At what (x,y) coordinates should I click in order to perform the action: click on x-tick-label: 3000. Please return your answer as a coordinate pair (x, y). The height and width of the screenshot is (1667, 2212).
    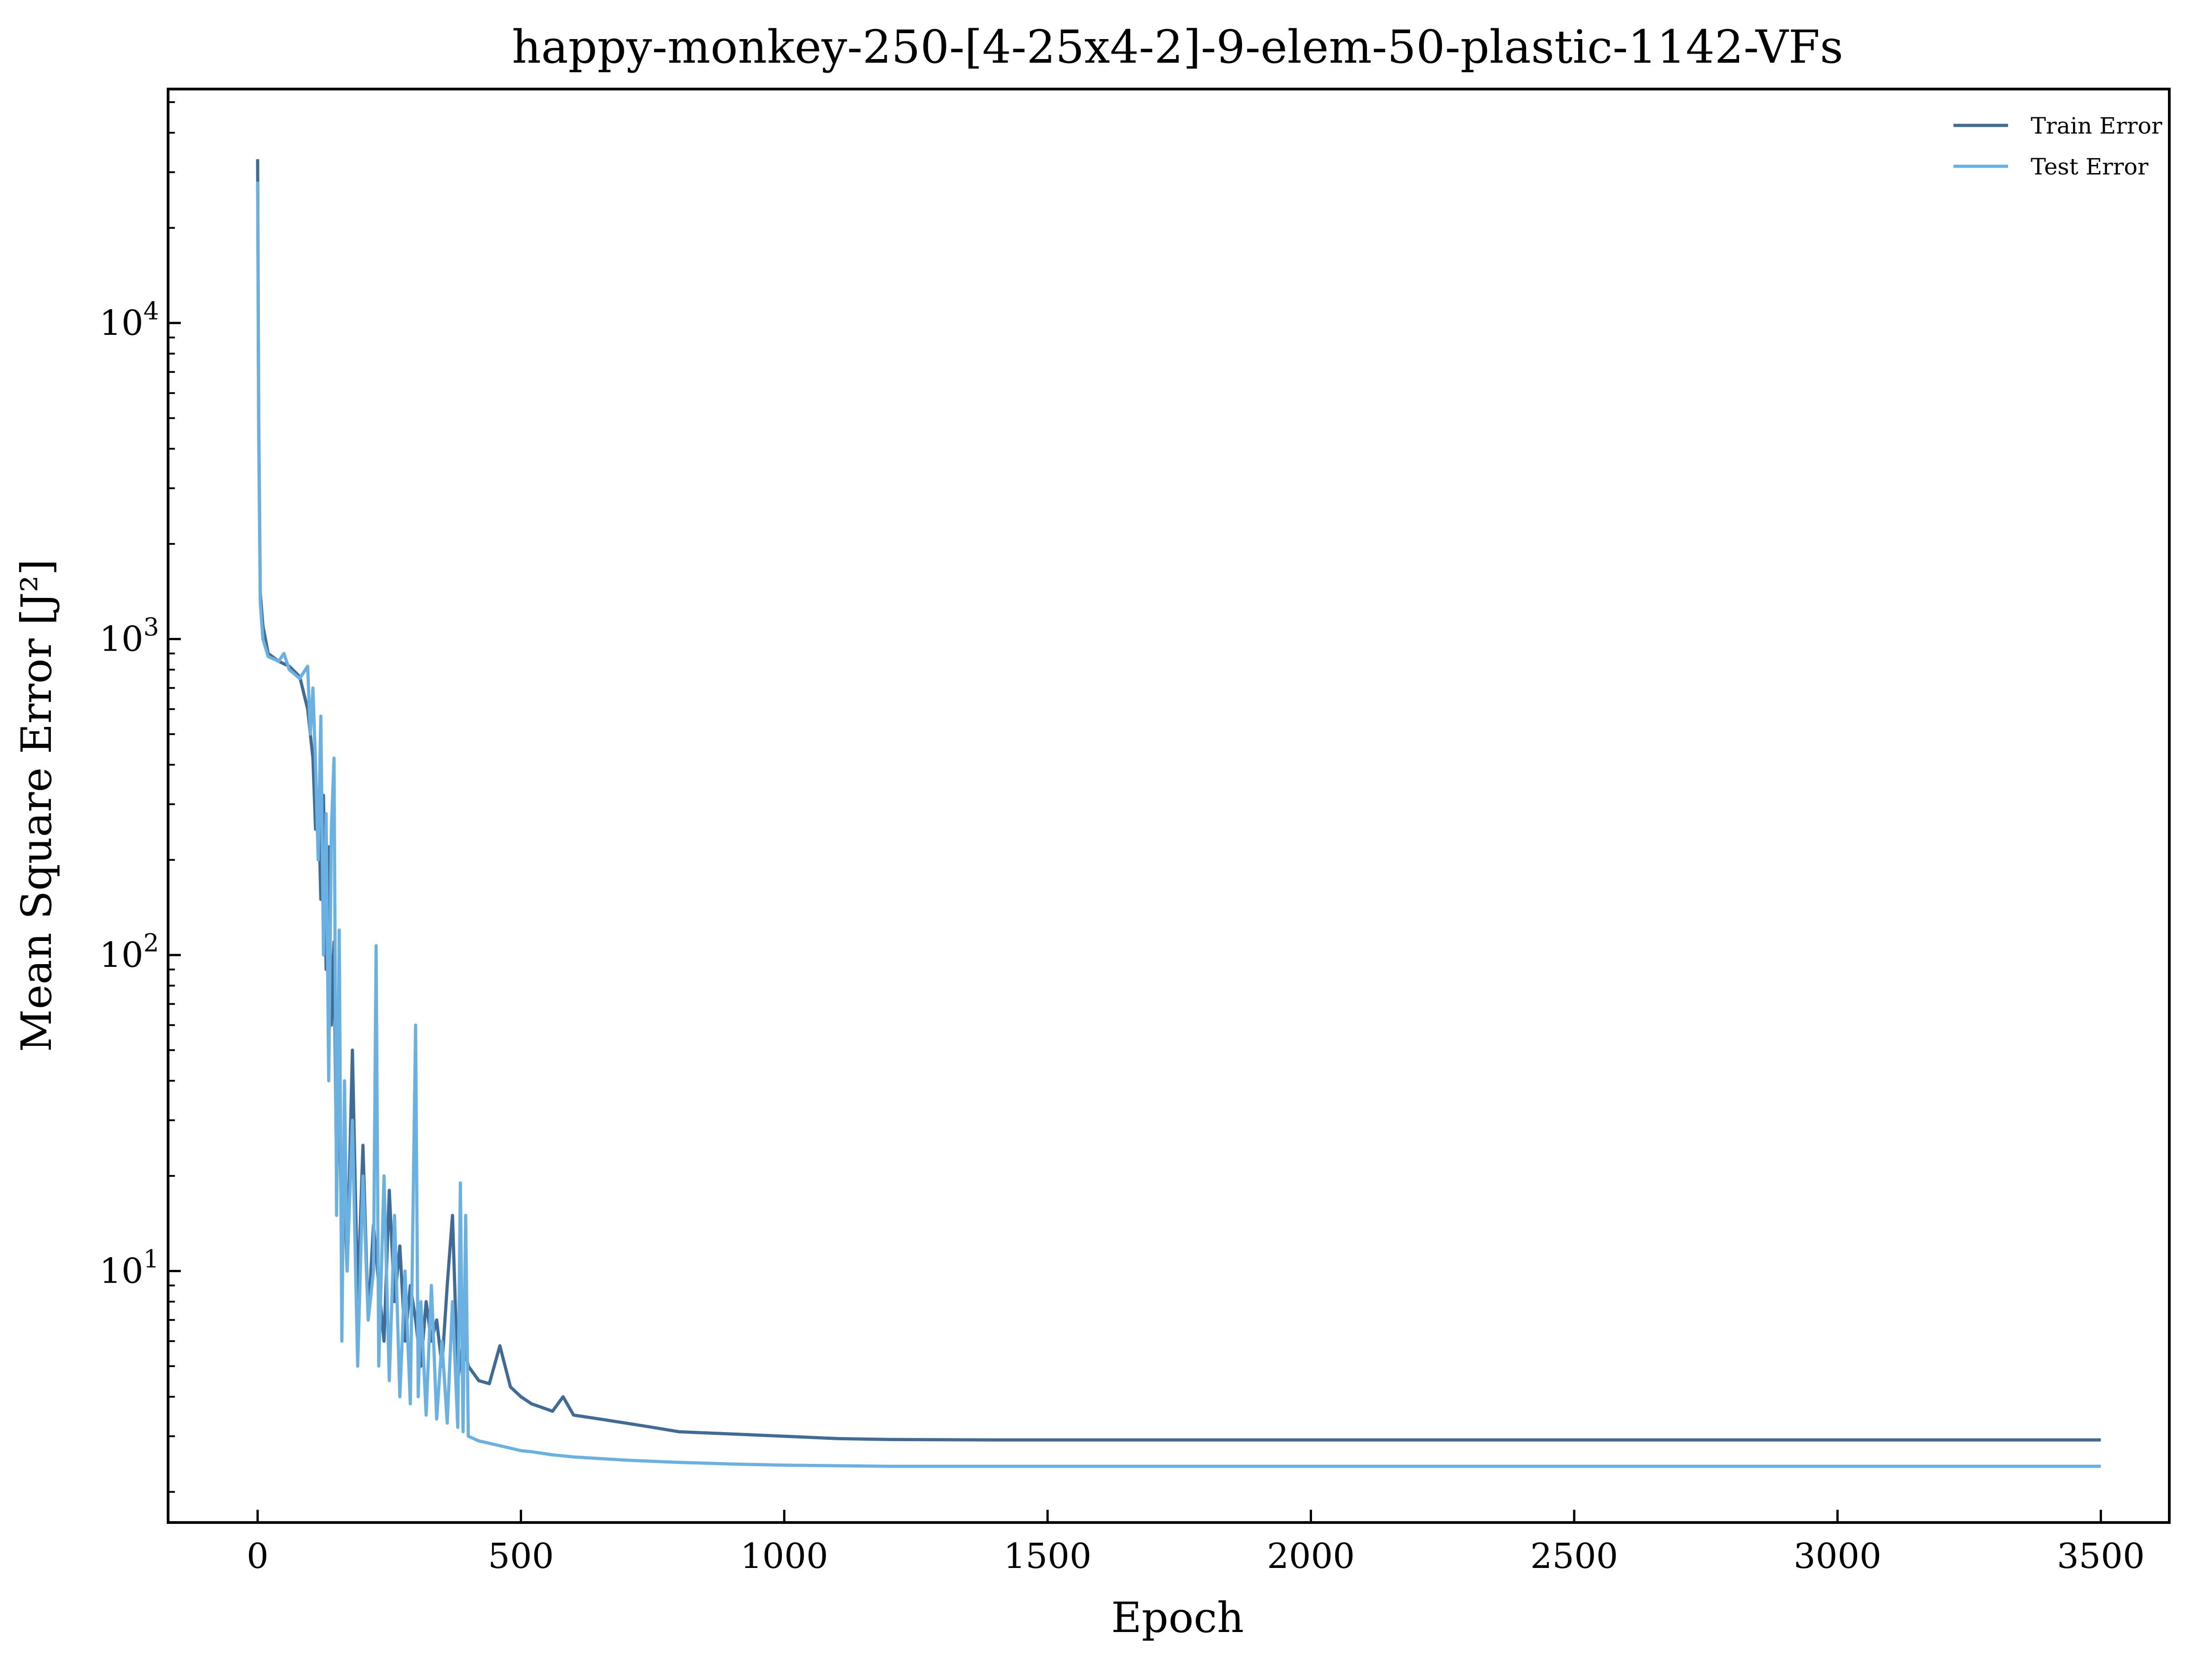
    Looking at the image, I should click on (1837, 1556).